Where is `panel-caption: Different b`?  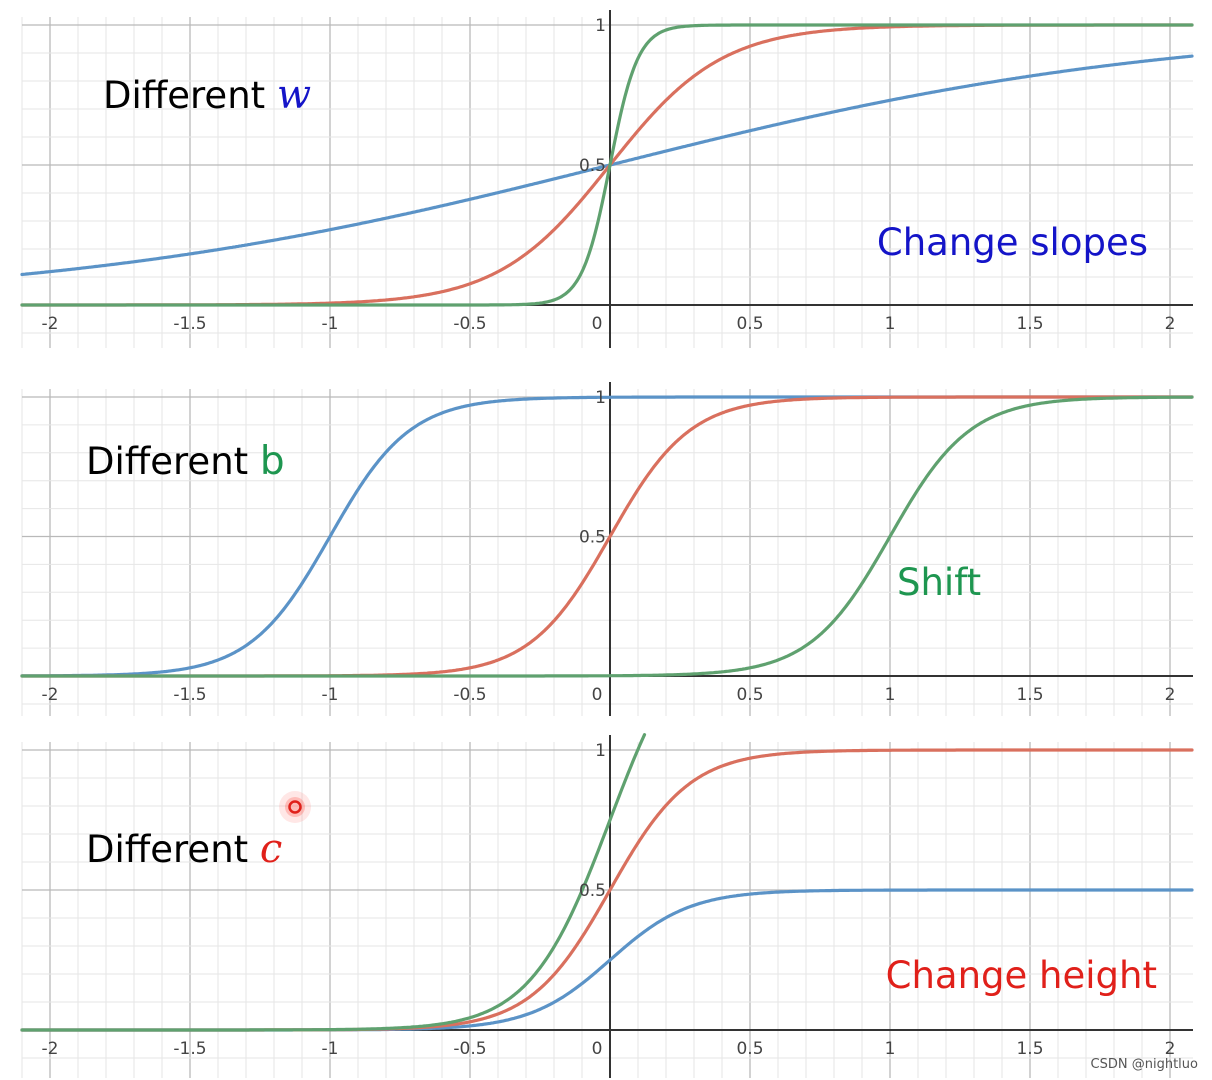 panel-caption: Different b is located at coordinates (185, 461).